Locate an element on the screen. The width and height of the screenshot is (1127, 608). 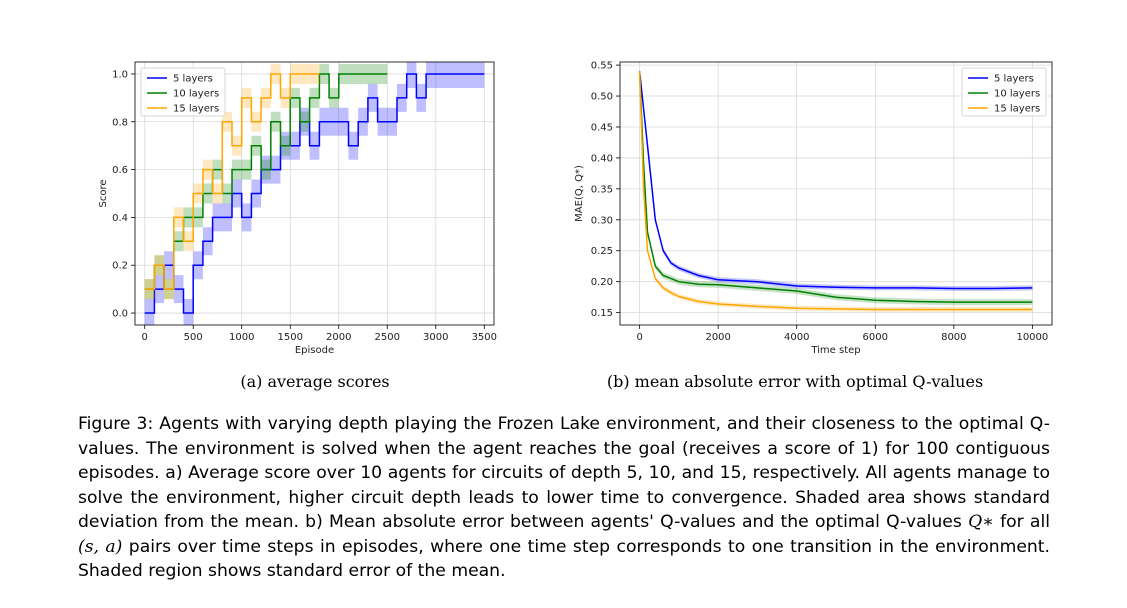
mae-y-tick-label: 0.50 is located at coordinates (602, 97).